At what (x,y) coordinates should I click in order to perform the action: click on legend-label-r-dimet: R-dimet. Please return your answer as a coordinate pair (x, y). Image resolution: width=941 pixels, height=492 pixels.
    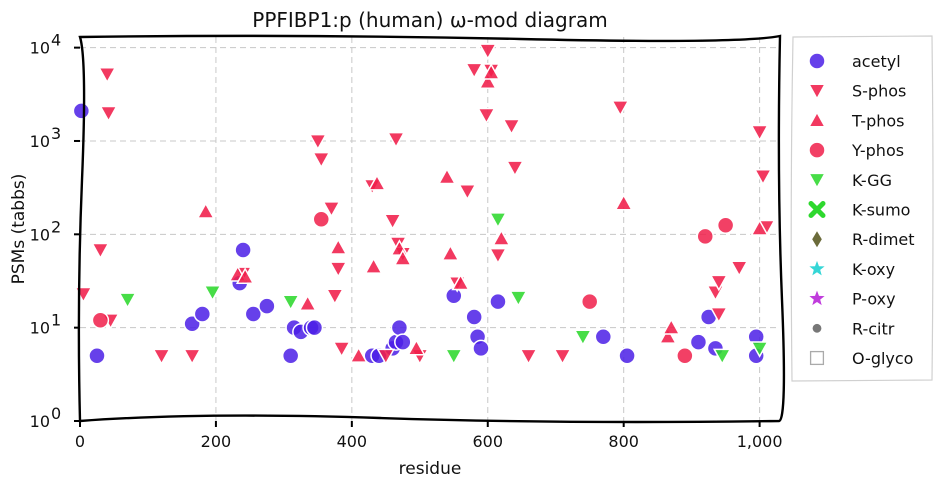
    Looking at the image, I should click on (883, 239).